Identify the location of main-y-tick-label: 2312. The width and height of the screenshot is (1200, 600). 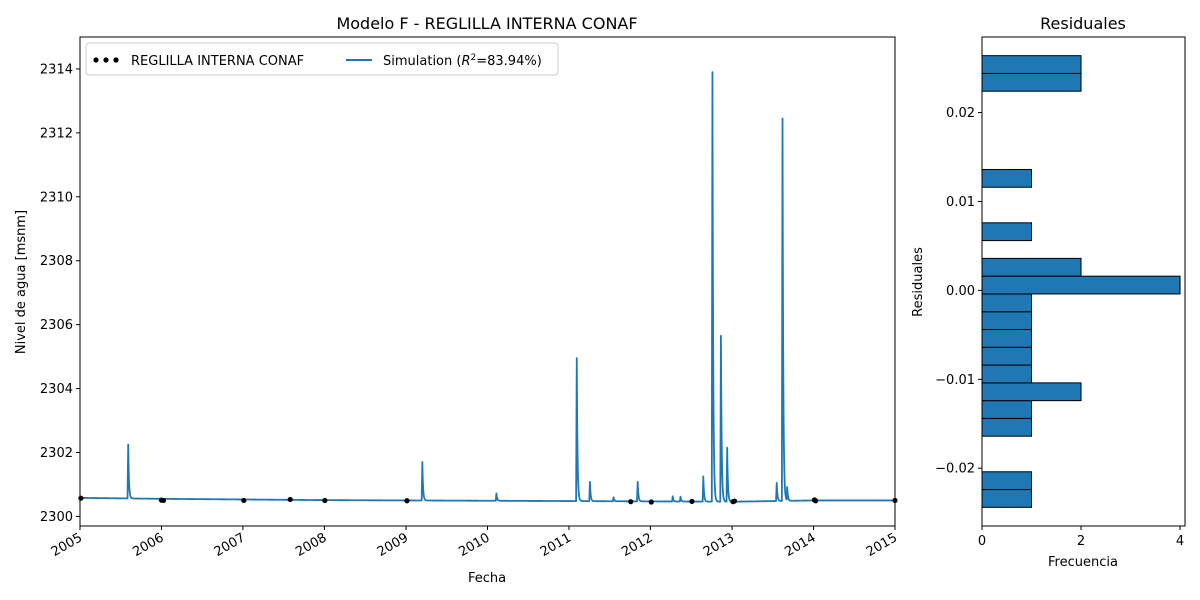
(56, 133).